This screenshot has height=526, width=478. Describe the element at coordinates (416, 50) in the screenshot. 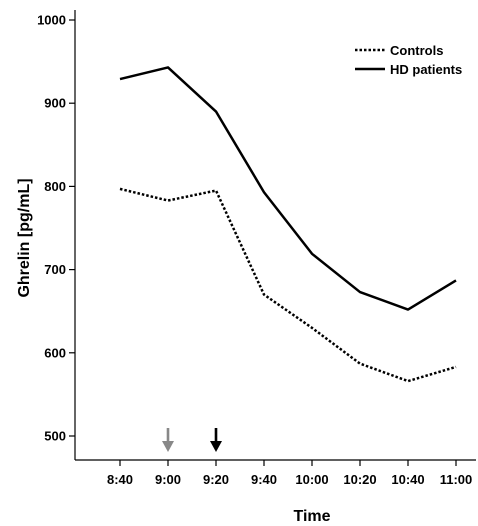

I see `legend-label-controls: Controls` at that location.